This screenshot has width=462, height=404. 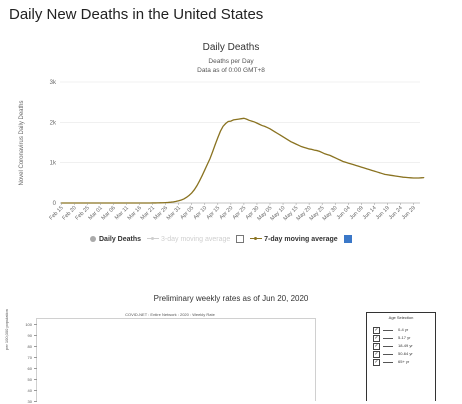 I want to click on chart-title: Daily Deaths, so click(x=231, y=47).